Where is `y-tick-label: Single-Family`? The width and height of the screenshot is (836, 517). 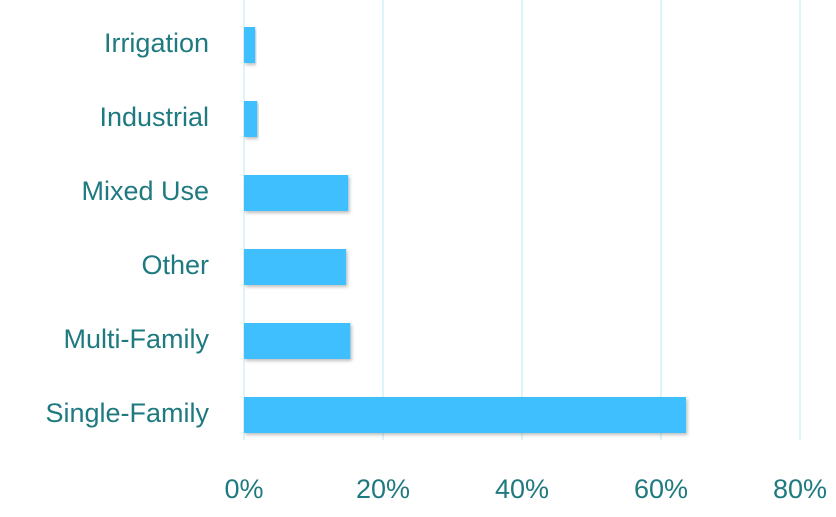
y-tick-label: Single-Family is located at coordinates (127, 413).